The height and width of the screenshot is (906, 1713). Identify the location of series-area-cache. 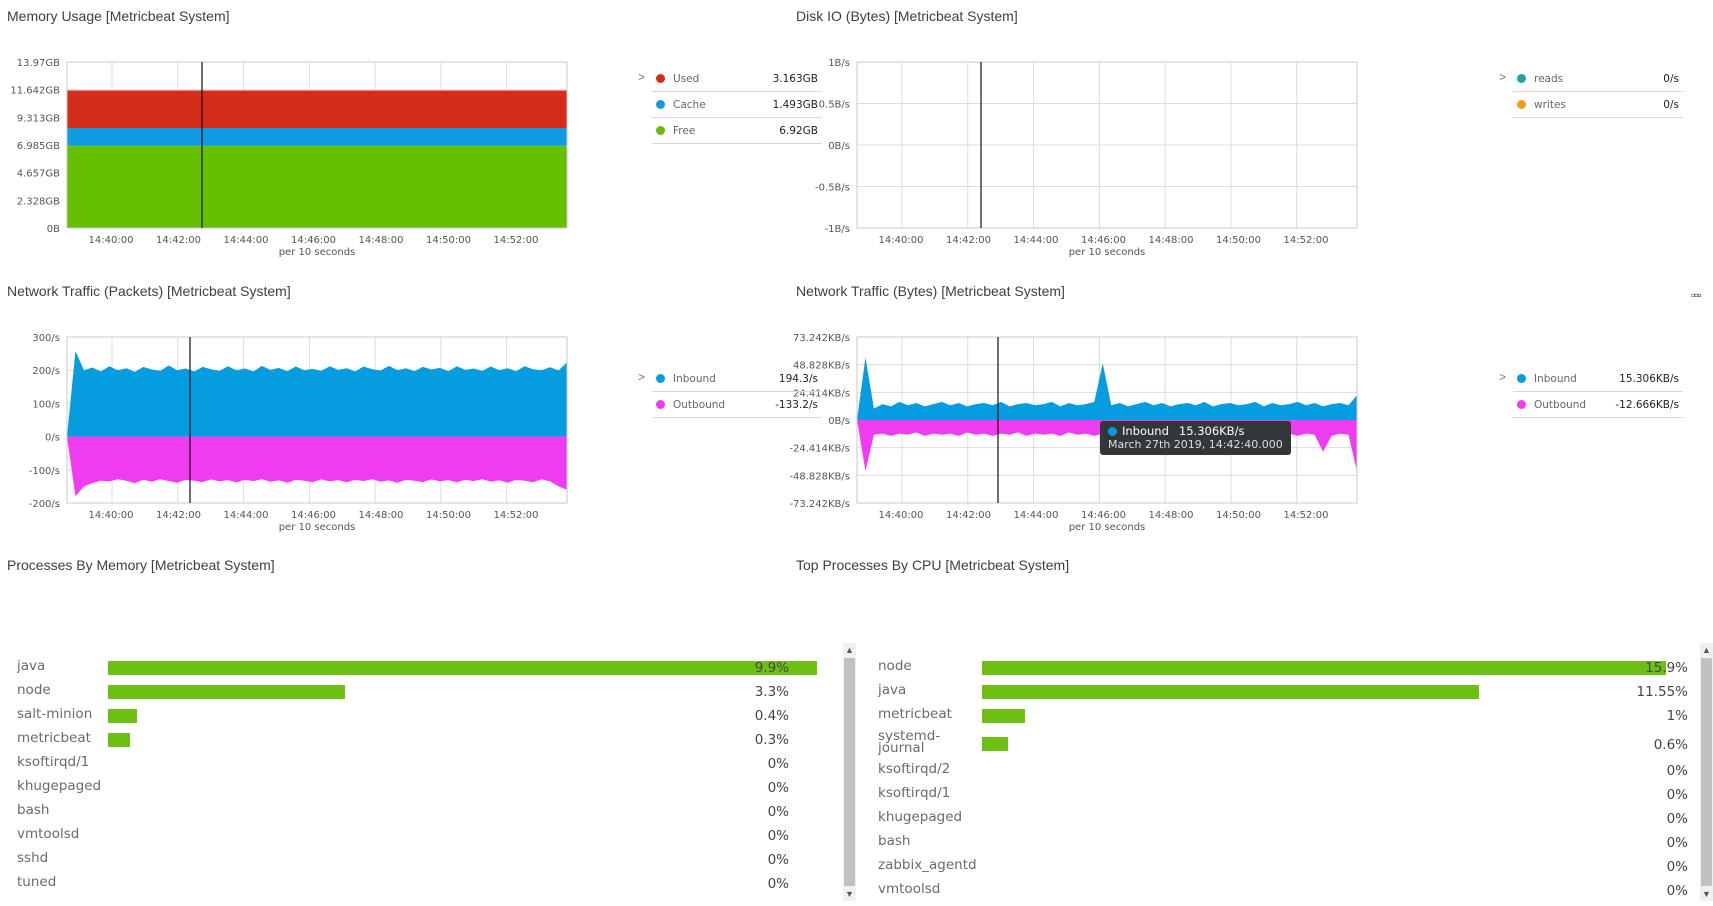
(317, 137).